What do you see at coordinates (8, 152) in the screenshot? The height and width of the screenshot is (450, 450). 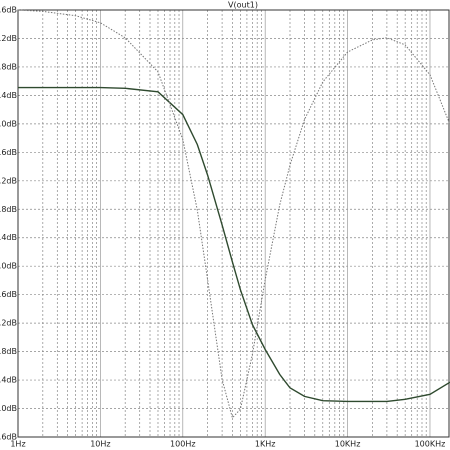 I see `y-tick-label: 4.6dB` at bounding box center [8, 152].